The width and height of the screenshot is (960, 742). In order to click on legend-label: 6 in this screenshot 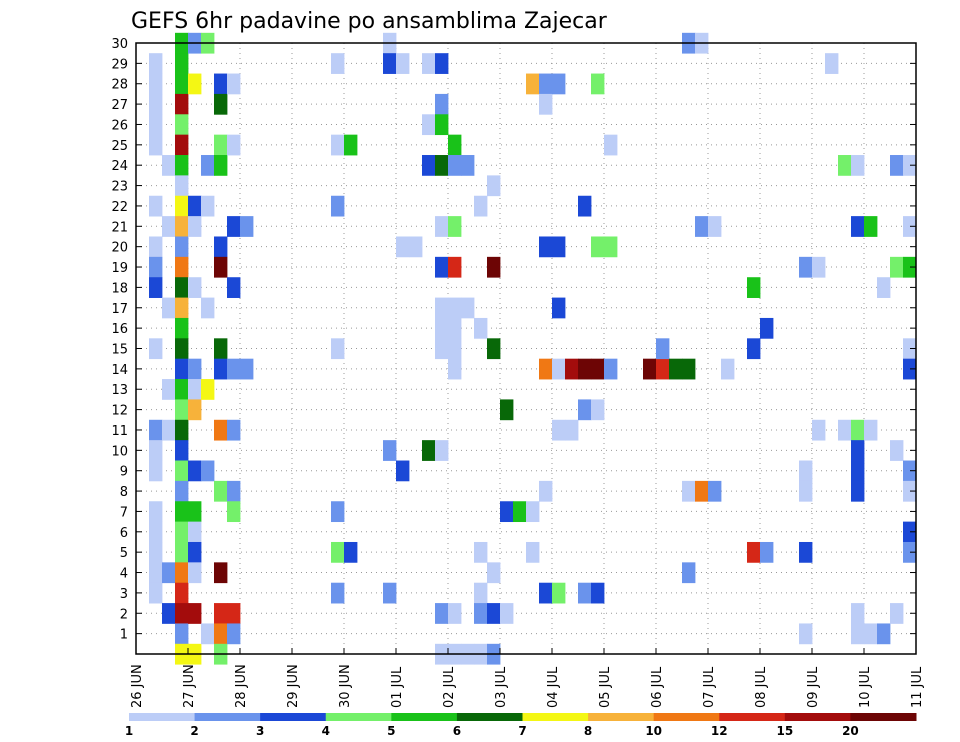, I will do `click(457, 731)`.